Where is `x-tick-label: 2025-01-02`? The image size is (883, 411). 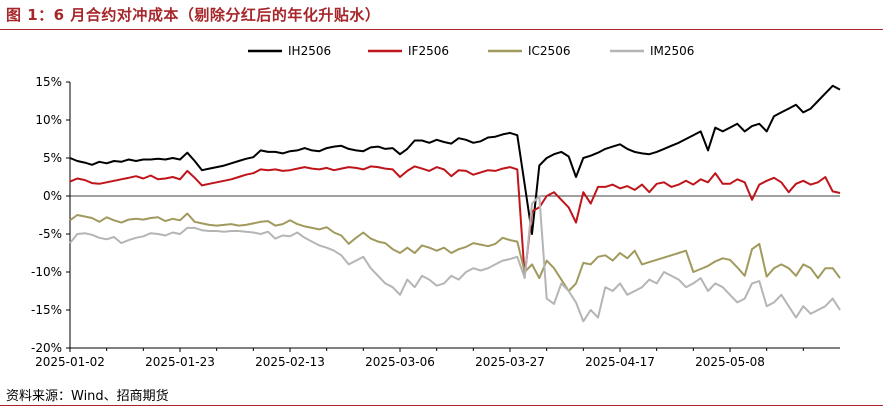
x-tick-label: 2025-01-02 is located at coordinates (70, 362).